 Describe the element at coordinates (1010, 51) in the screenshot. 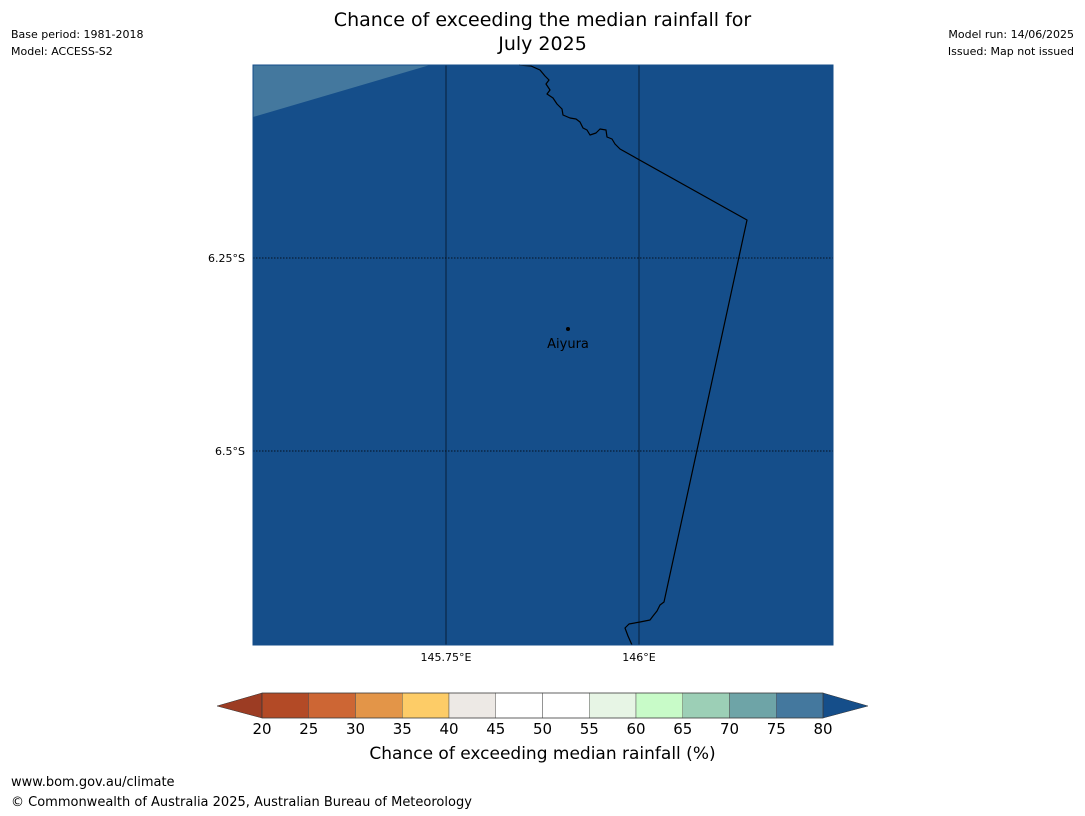

I see `issue-status: Issued: Map not issued` at that location.